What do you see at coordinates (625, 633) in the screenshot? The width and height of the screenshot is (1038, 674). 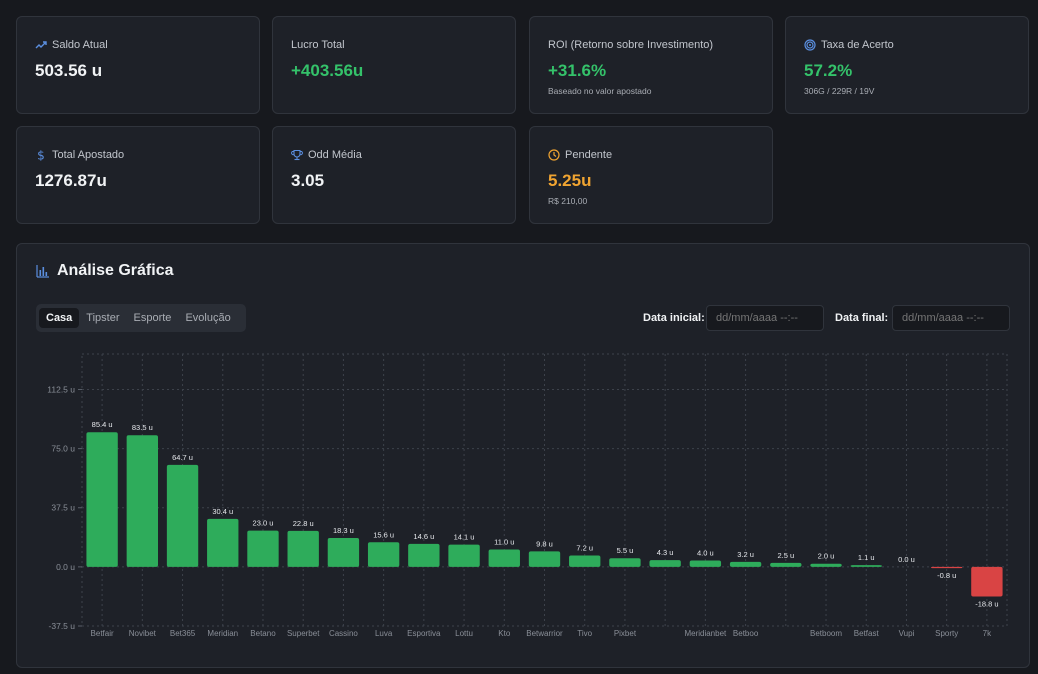 I see `x-tick-label: Pixbet` at bounding box center [625, 633].